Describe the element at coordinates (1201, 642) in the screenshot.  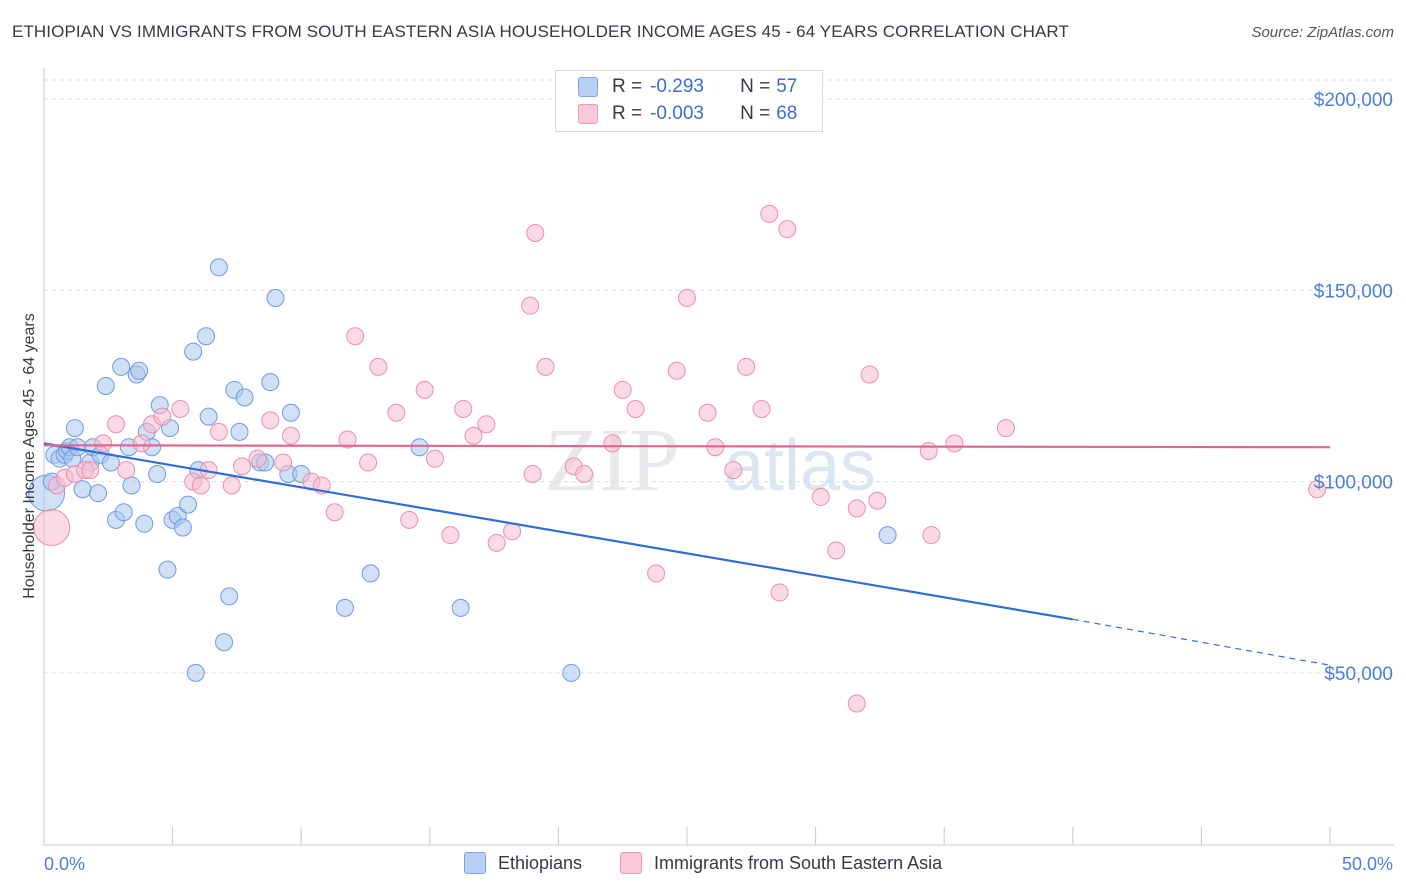
I see `trend-line-ethiopians-extension` at that location.